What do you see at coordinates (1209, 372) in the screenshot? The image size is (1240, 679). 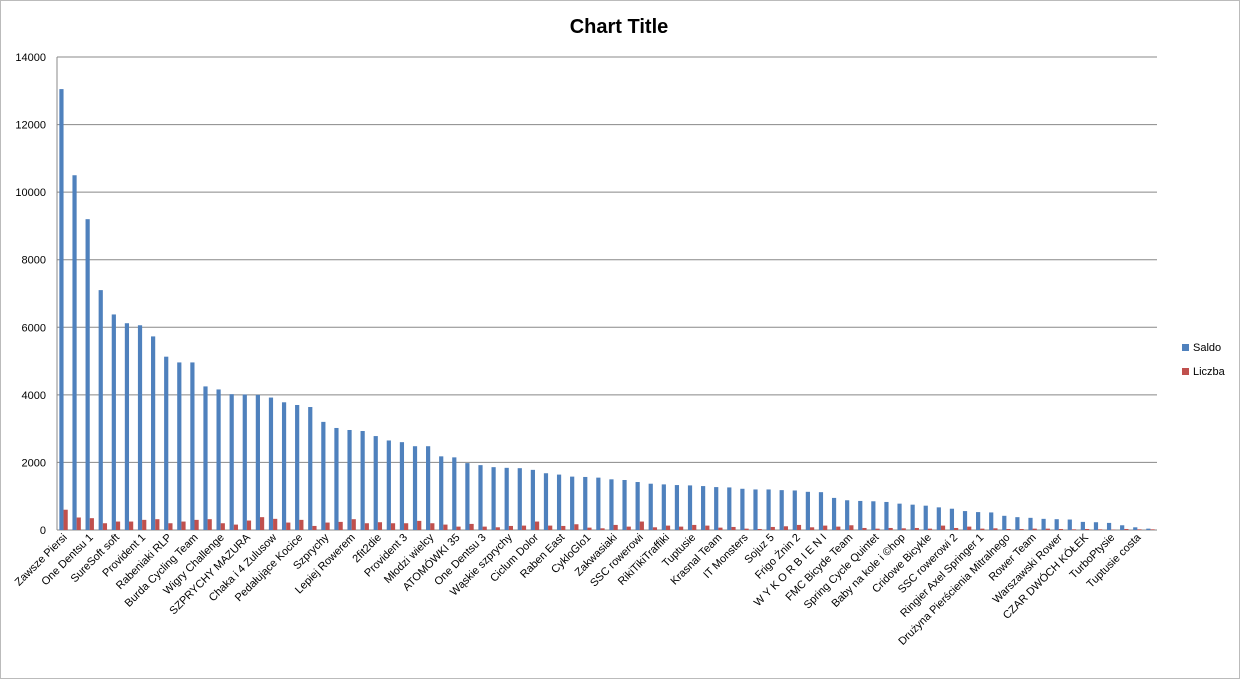 I see `legend-label: Liczba` at bounding box center [1209, 372].